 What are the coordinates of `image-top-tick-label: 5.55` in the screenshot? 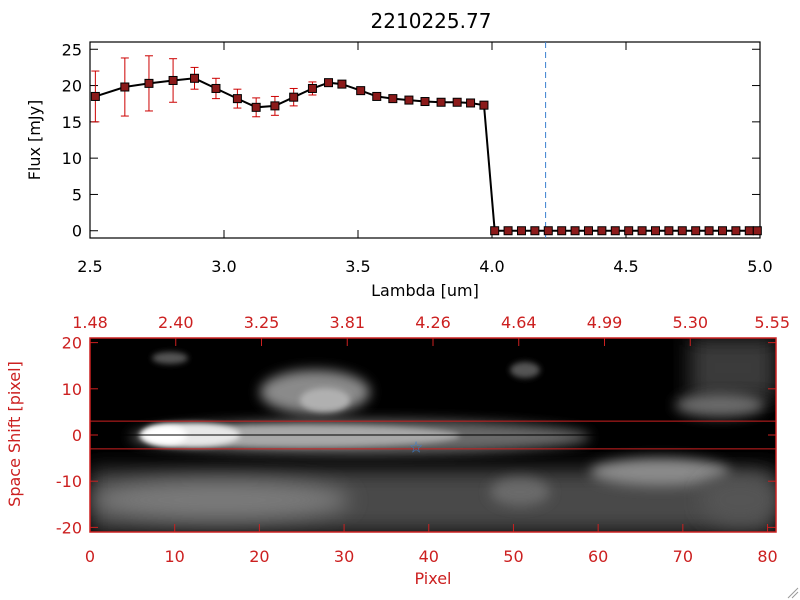 It's located at (772, 322).